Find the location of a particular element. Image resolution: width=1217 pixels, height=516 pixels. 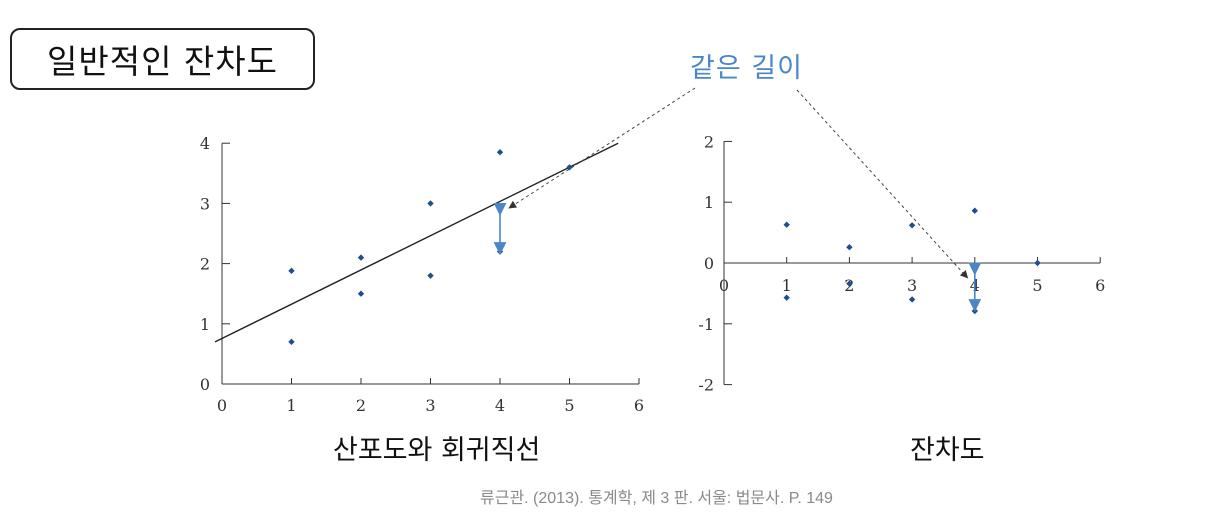

page-title: 일반적인 잔차도 is located at coordinates (162, 61).